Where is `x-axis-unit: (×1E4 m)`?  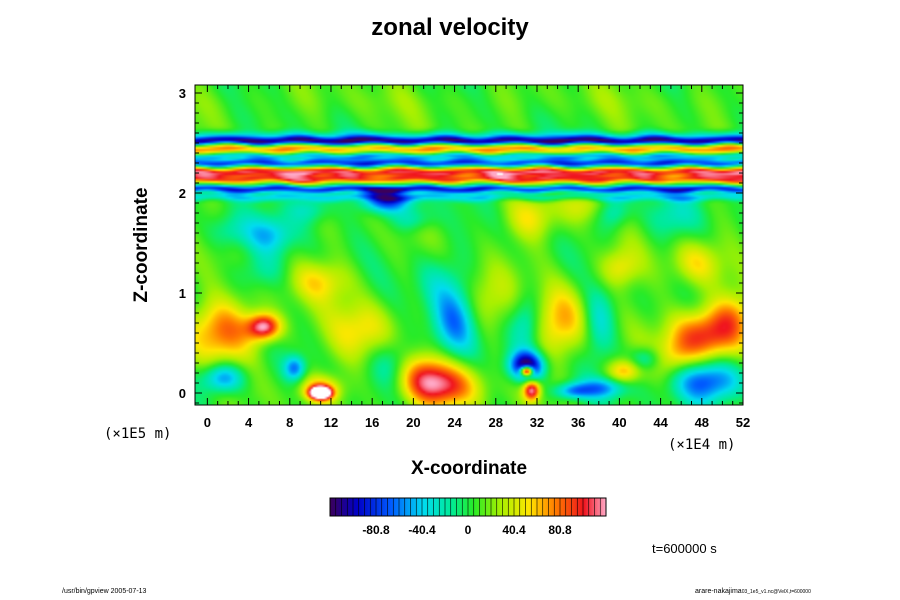 x-axis-unit: (×1E4 m) is located at coordinates (702, 445).